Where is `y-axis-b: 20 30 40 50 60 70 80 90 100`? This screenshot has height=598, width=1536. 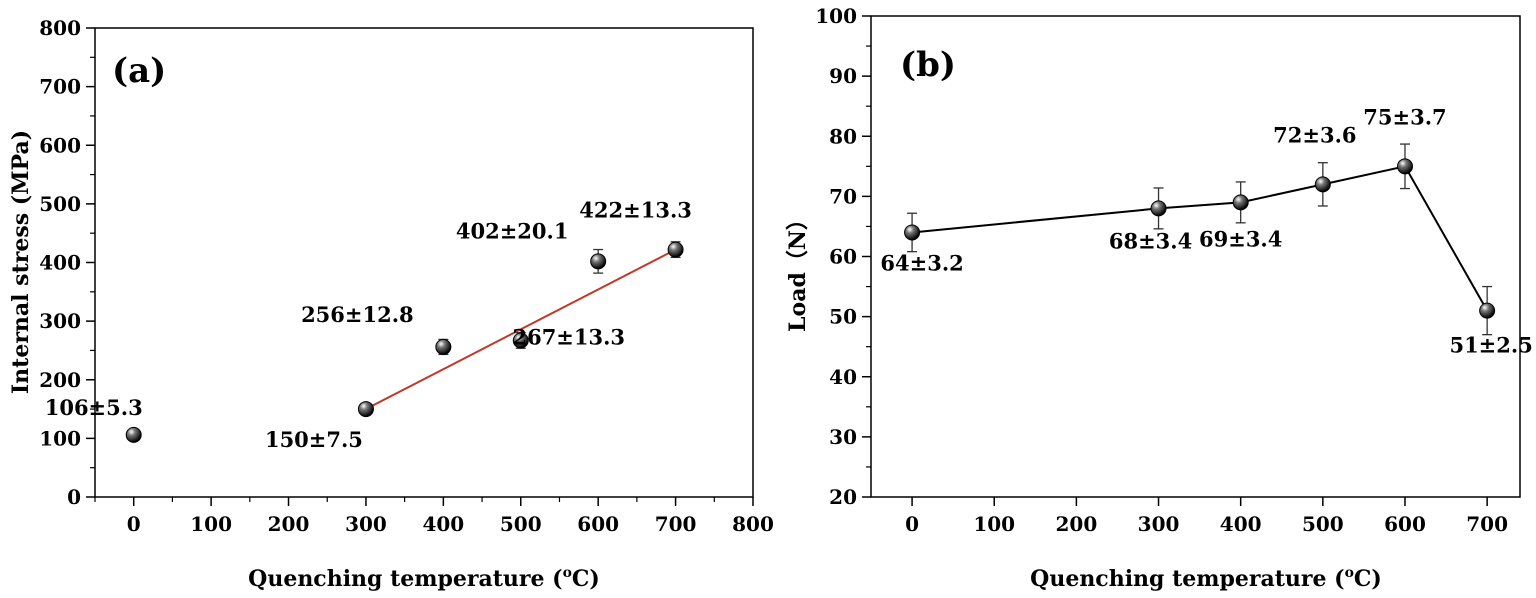
y-axis-b: 20 30 40 50 60 70 80 90 100 is located at coordinates (843, 256).